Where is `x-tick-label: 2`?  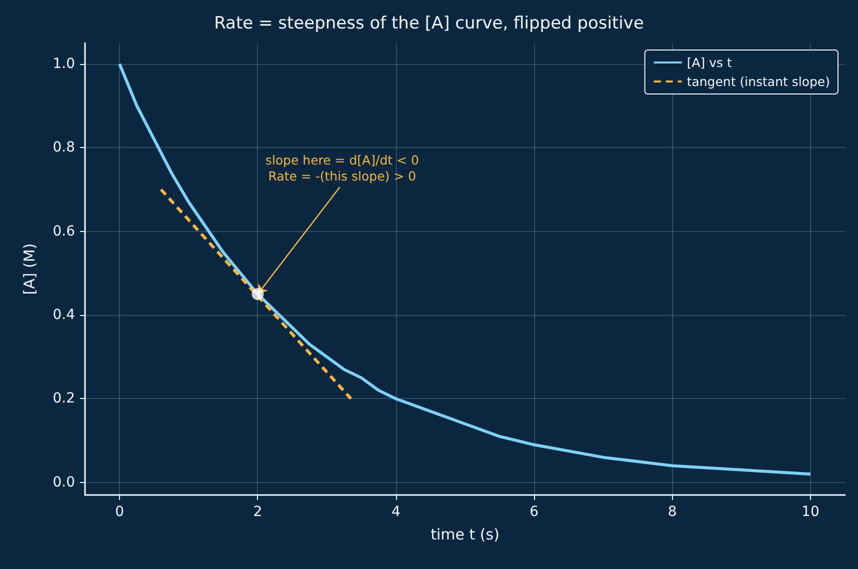 x-tick-label: 2 is located at coordinates (257, 512).